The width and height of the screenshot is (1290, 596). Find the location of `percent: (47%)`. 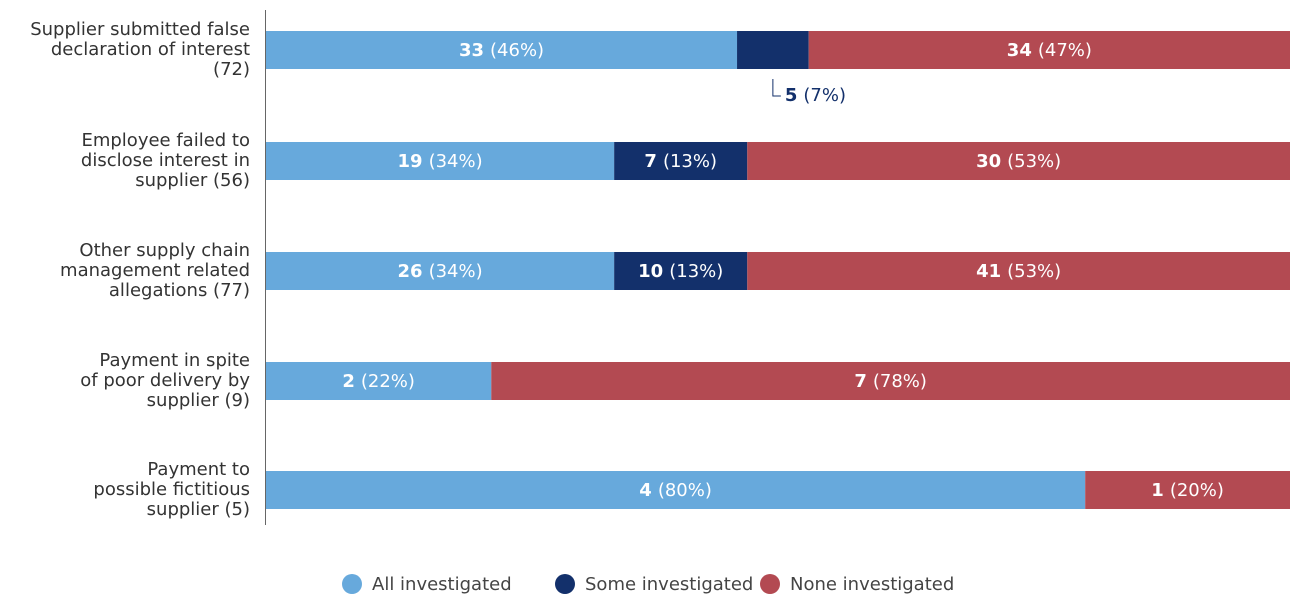

percent: (47%) is located at coordinates (1065, 50).